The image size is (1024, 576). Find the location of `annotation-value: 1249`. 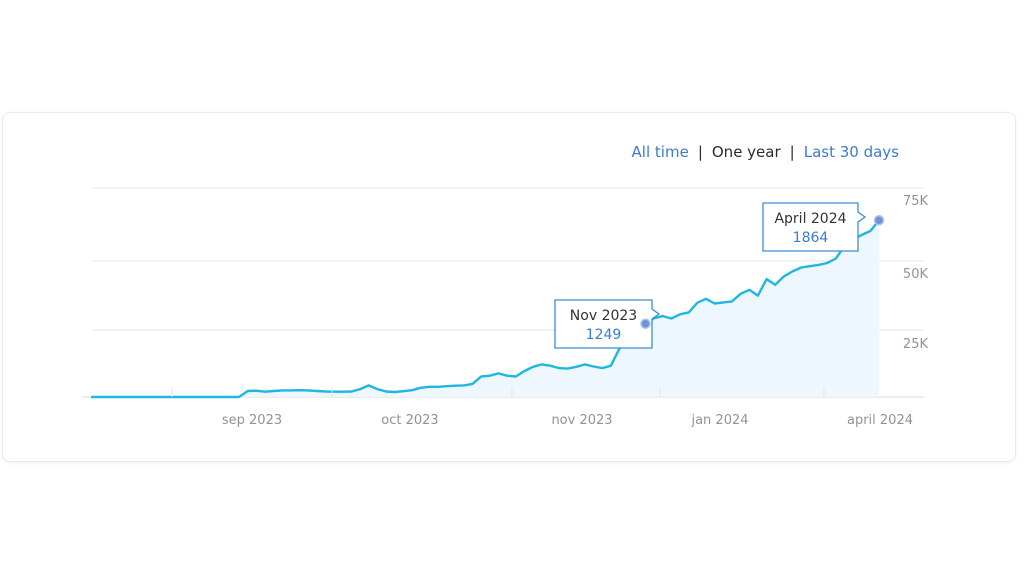

annotation-value: 1249 is located at coordinates (604, 335).